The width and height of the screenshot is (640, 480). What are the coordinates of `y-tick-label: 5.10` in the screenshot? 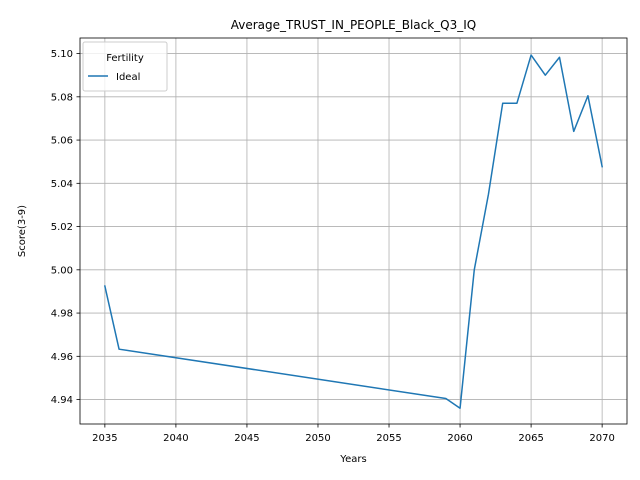 It's located at (62, 54).